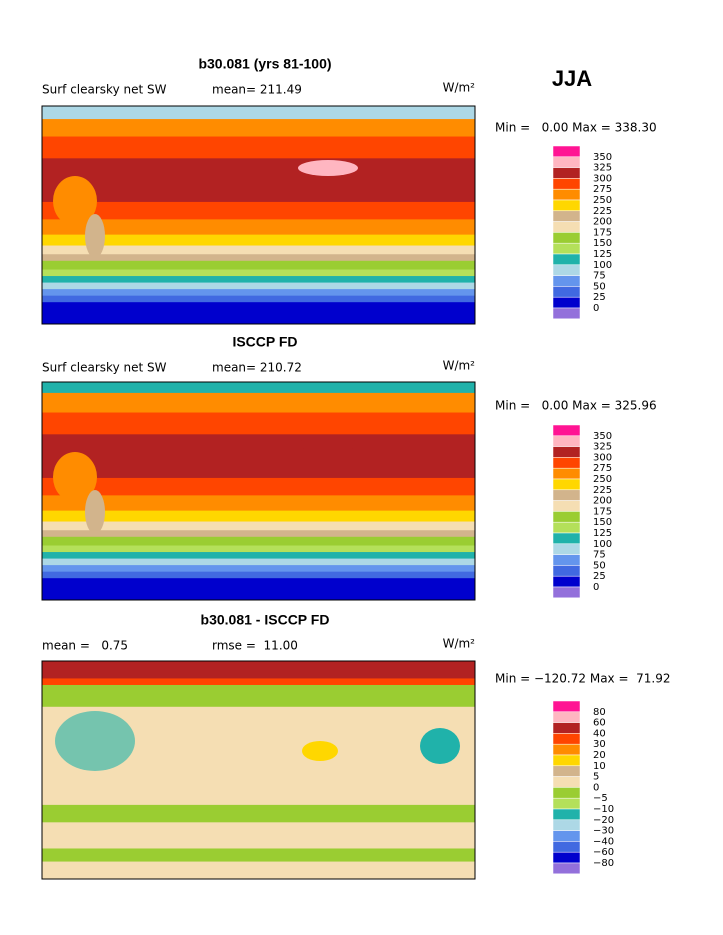  What do you see at coordinates (599, 733) in the screenshot?
I see `colorbar-label: 40` at bounding box center [599, 733].